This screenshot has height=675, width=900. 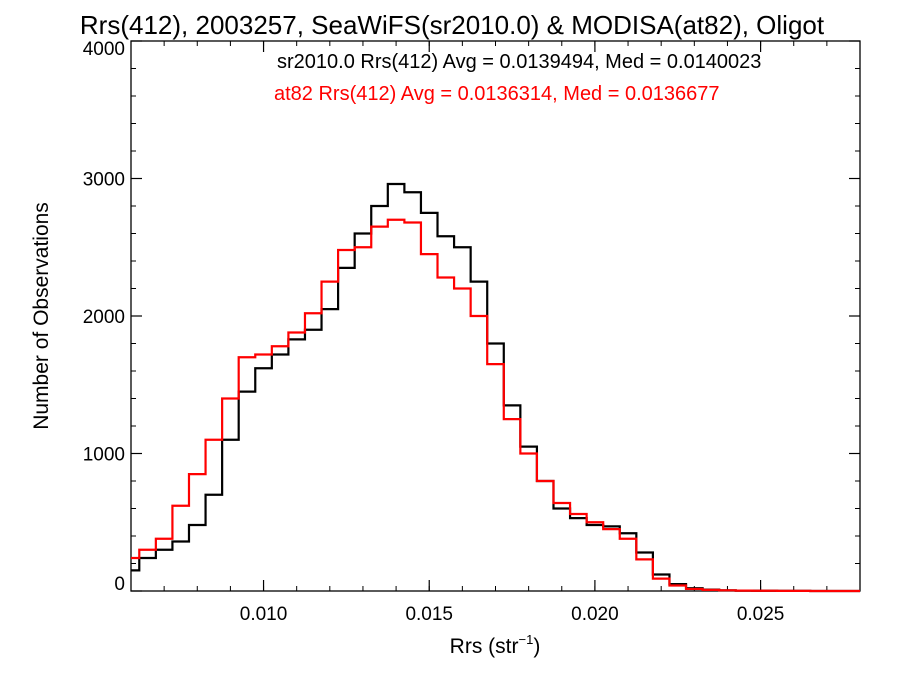 What do you see at coordinates (595, 614) in the screenshot?
I see `x-tick-label: 0.020` at bounding box center [595, 614].